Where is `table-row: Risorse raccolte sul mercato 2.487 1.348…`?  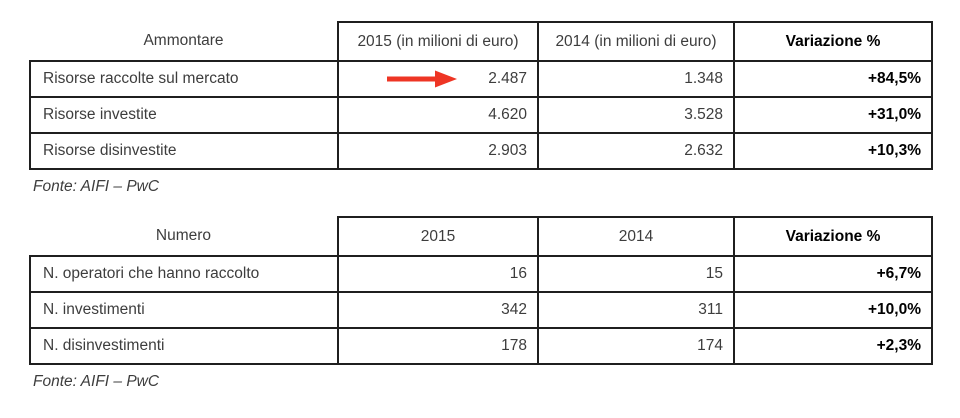 table-row: Risorse raccolte sul mercato 2.487 1.348… is located at coordinates (481, 79).